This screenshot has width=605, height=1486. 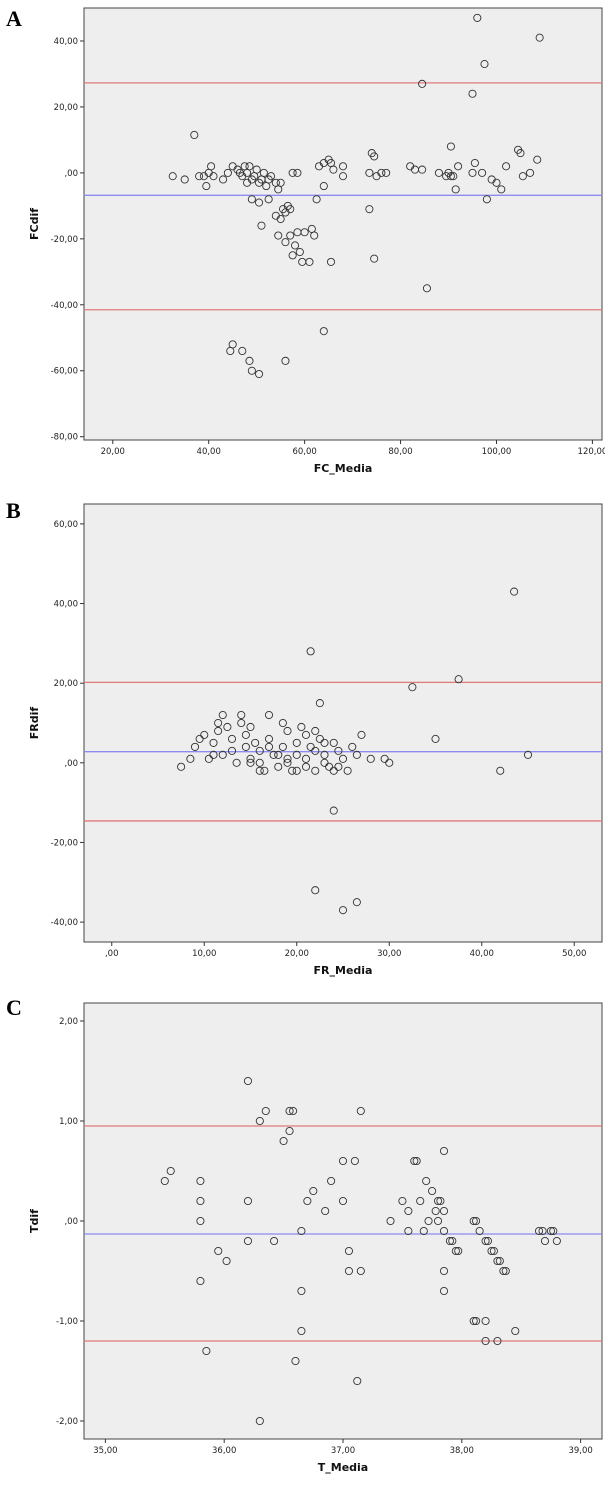 I want to click on y-tick-label: 40,00, so click(x=66, y=42).